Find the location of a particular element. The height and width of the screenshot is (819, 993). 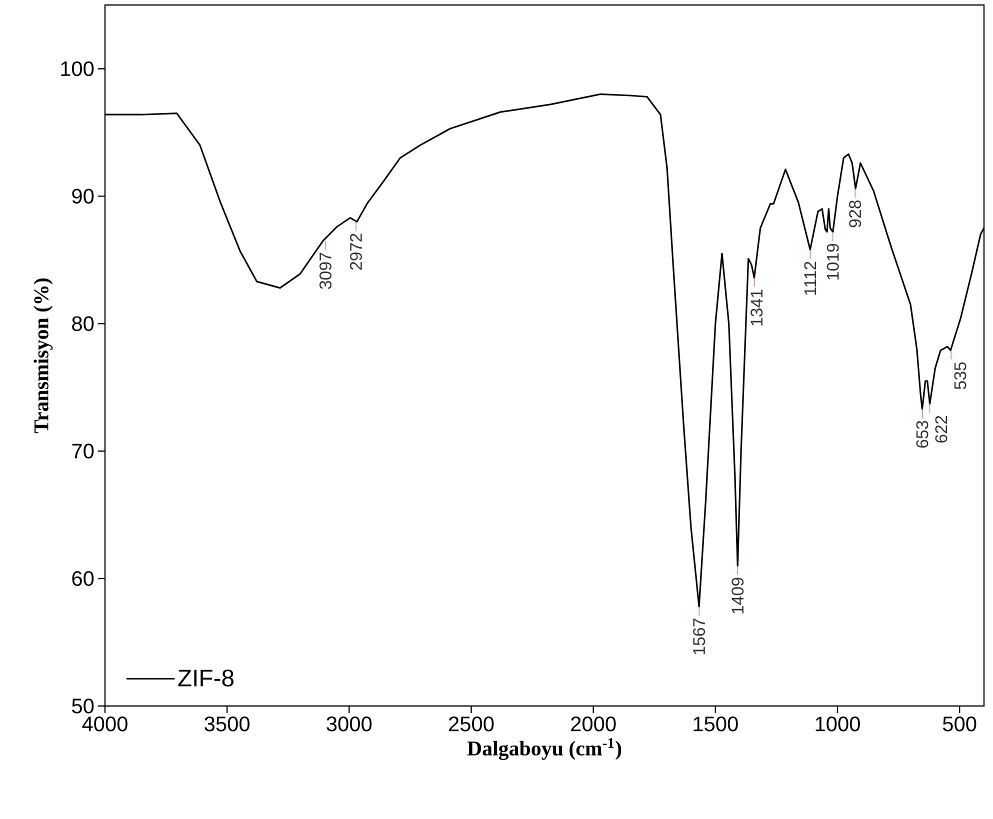

y-tick-label: 50 is located at coordinates (83, 706).